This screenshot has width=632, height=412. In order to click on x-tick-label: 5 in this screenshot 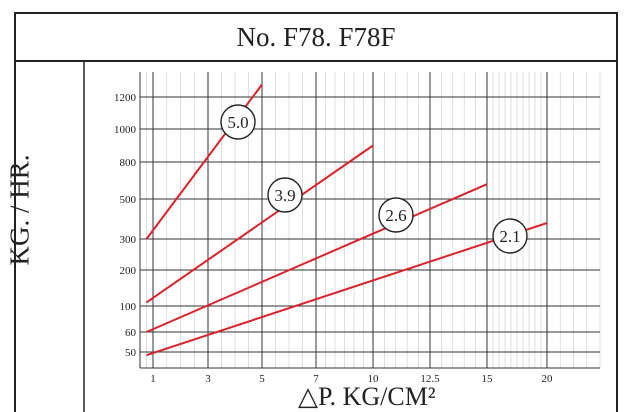, I will do `click(262, 379)`.